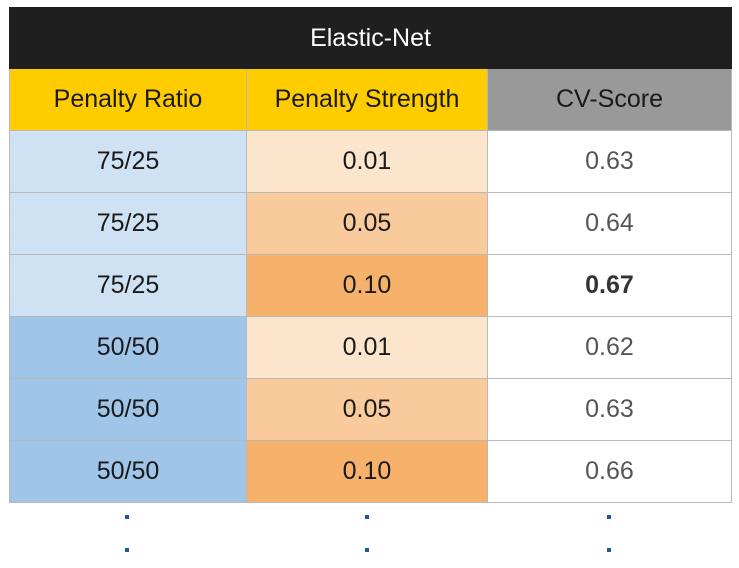  Describe the element at coordinates (609, 347) in the screenshot. I see `cell-cv-score: 0.62` at that location.